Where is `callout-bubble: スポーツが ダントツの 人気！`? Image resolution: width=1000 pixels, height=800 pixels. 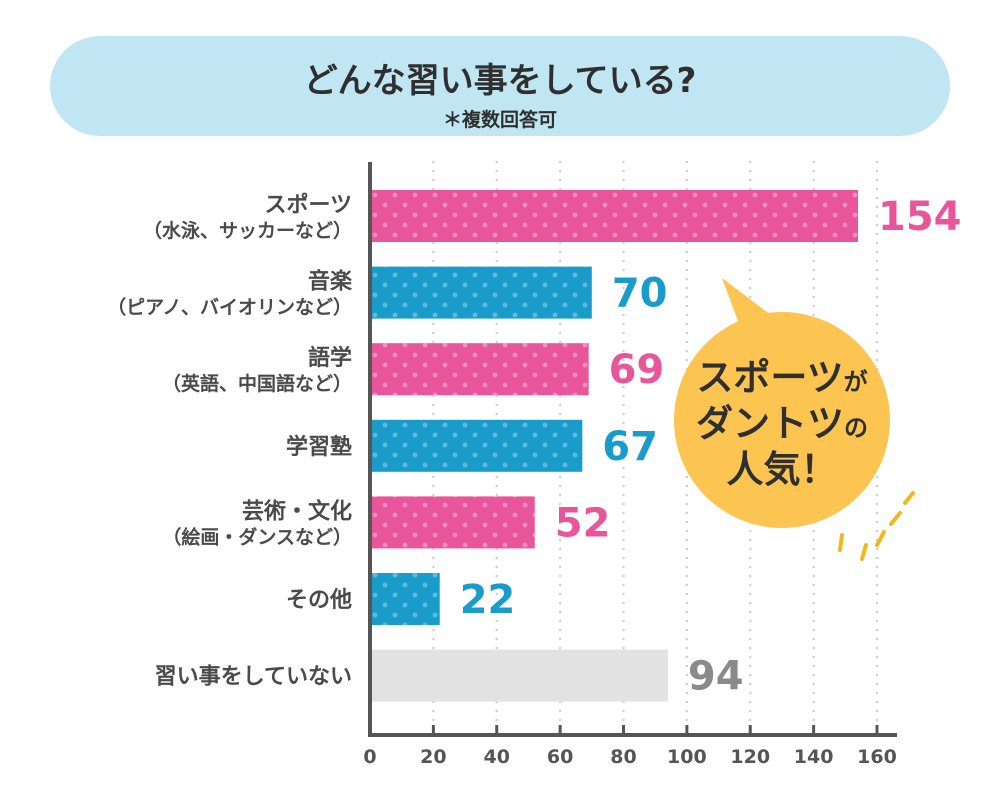 callout-bubble: スポーツが ダントツの 人気！ is located at coordinates (794, 419).